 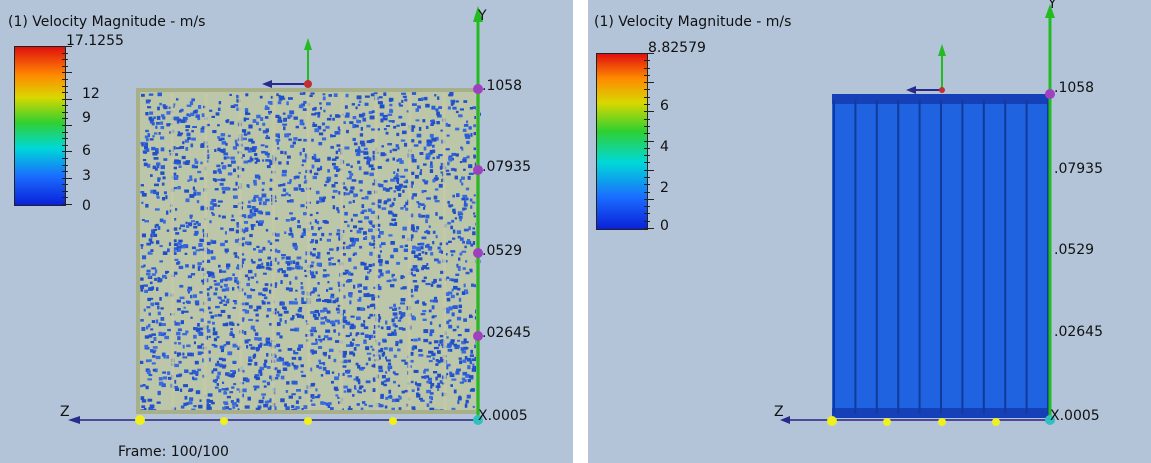 I want to click on right-title: (1) Velocity Magnitude - m/s, so click(x=693, y=22).